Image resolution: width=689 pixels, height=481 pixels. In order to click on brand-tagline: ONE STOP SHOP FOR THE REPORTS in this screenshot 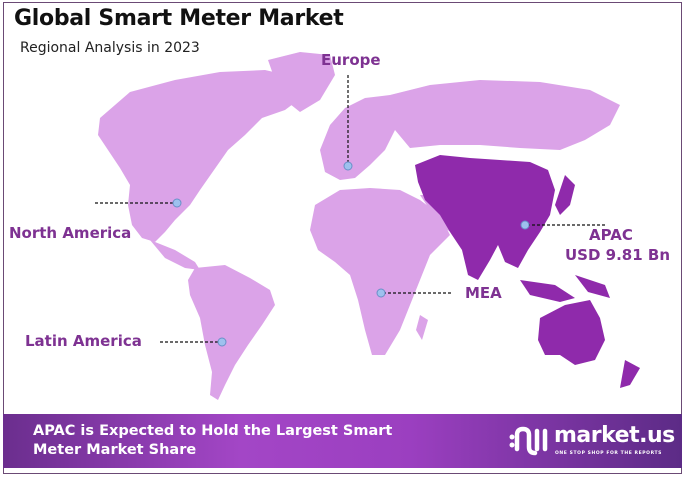, I will do `click(608, 453)`.